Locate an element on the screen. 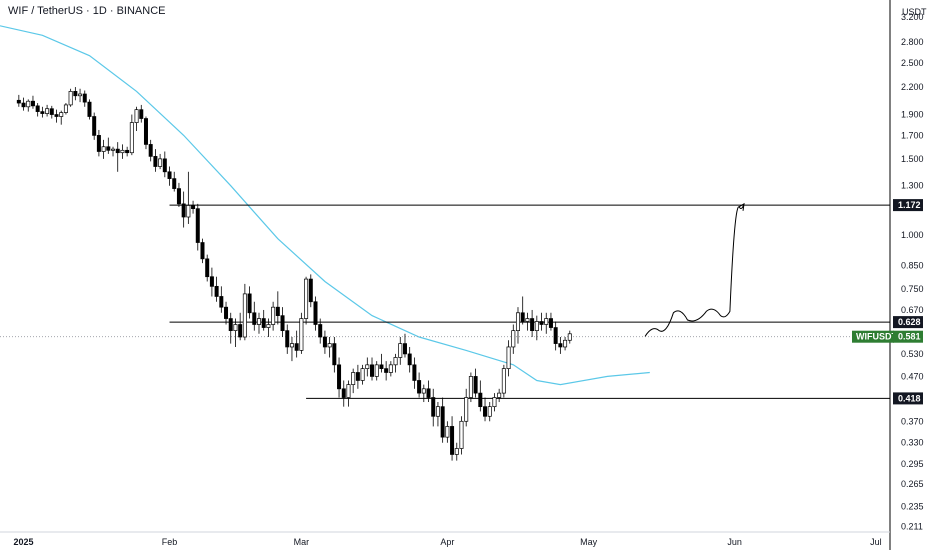 The width and height of the screenshot is (932, 550). price-tick-label: 0.211 is located at coordinates (912, 527).